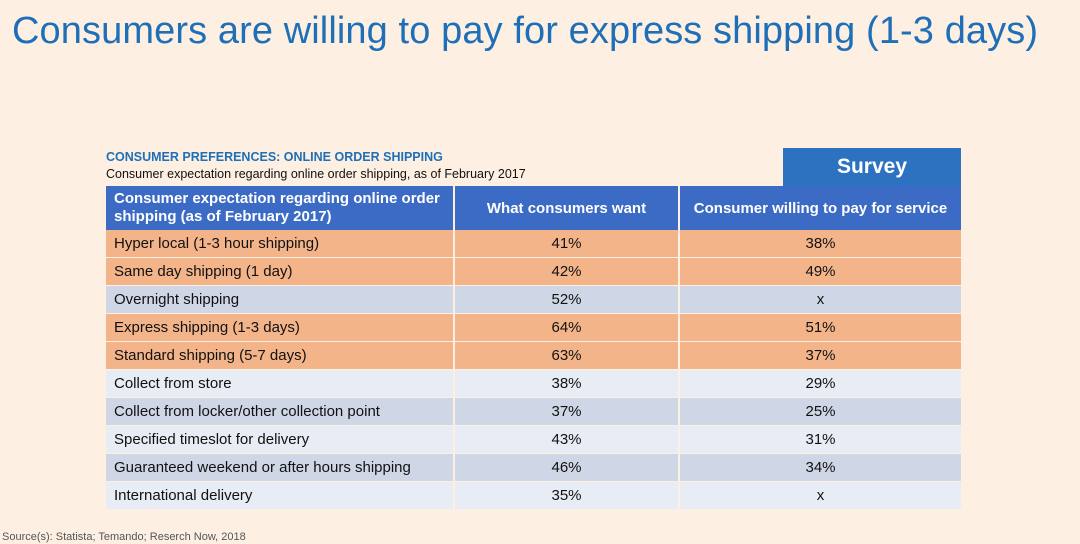  I want to click on table-row: Collect from store 38% 29%, so click(533, 383).